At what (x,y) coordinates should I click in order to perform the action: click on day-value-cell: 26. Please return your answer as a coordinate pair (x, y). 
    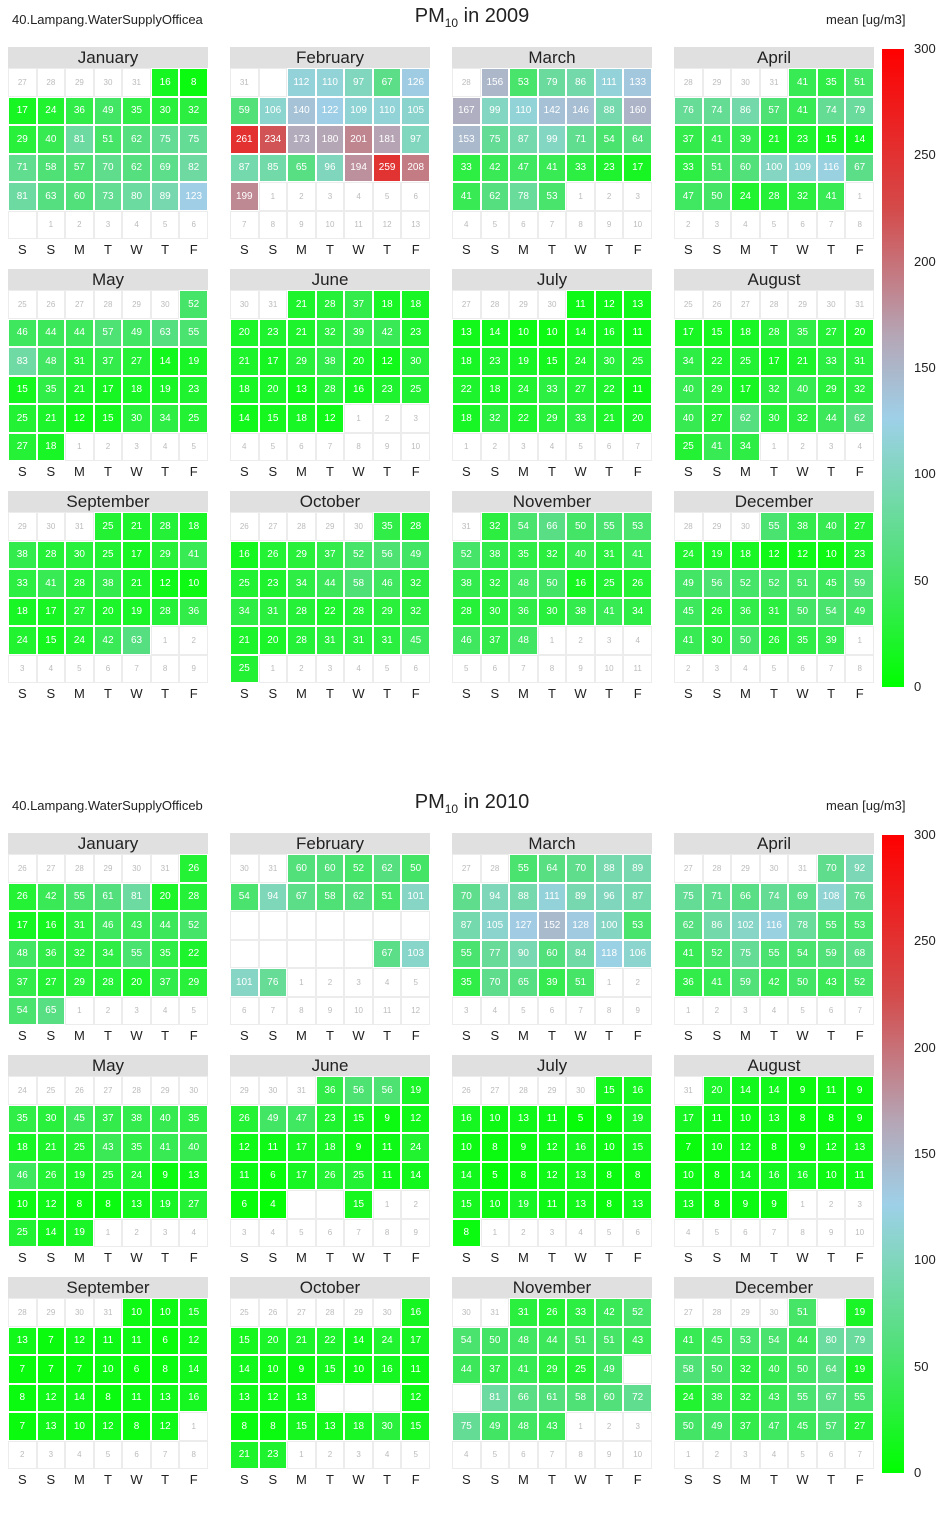
    Looking at the image, I should click on (637, 583).